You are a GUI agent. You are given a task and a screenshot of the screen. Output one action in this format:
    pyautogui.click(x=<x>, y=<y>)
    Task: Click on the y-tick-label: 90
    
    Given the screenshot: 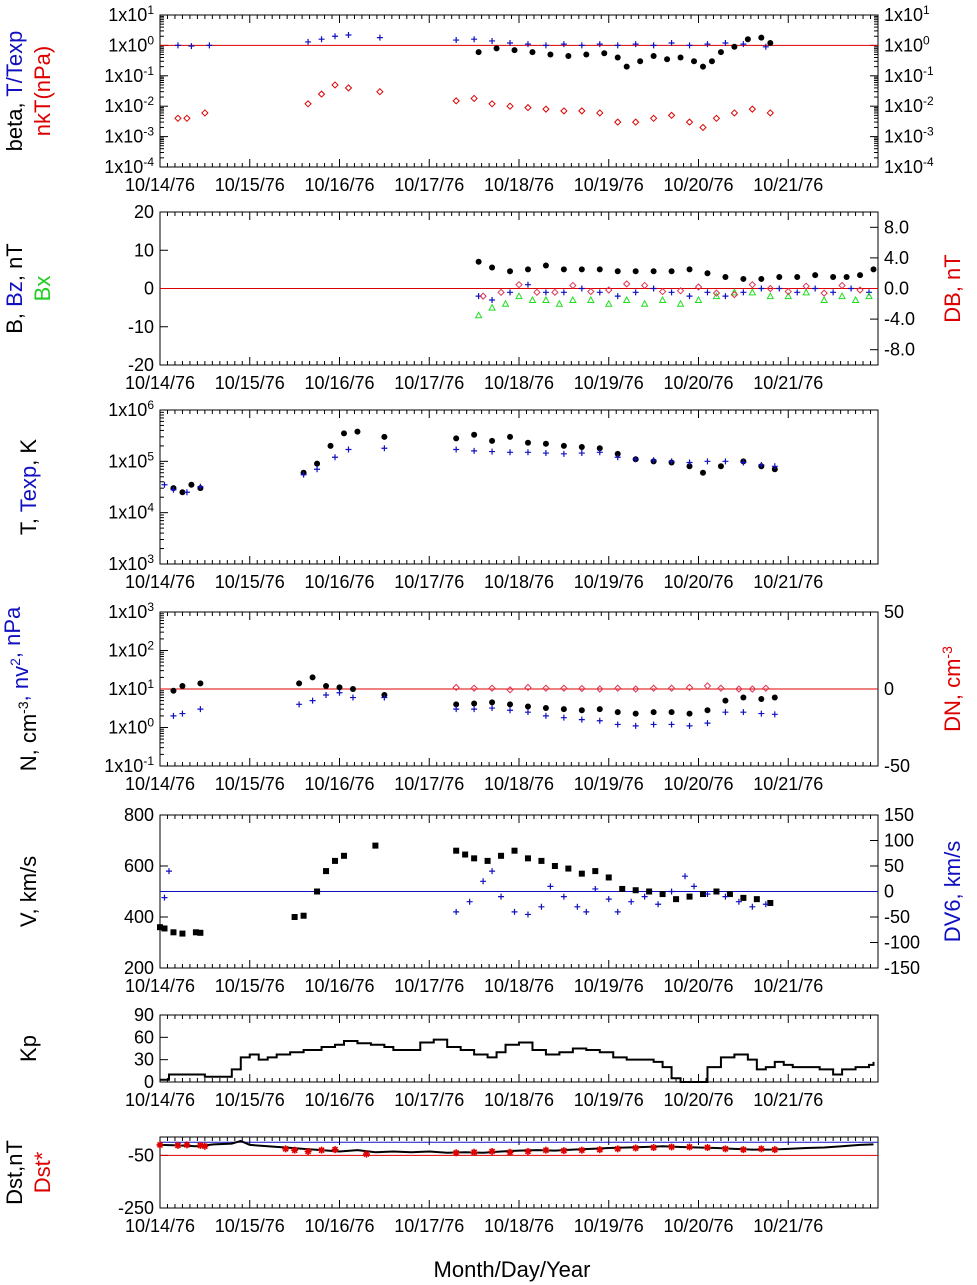 What is the action you would take?
    pyautogui.click(x=144, y=1015)
    